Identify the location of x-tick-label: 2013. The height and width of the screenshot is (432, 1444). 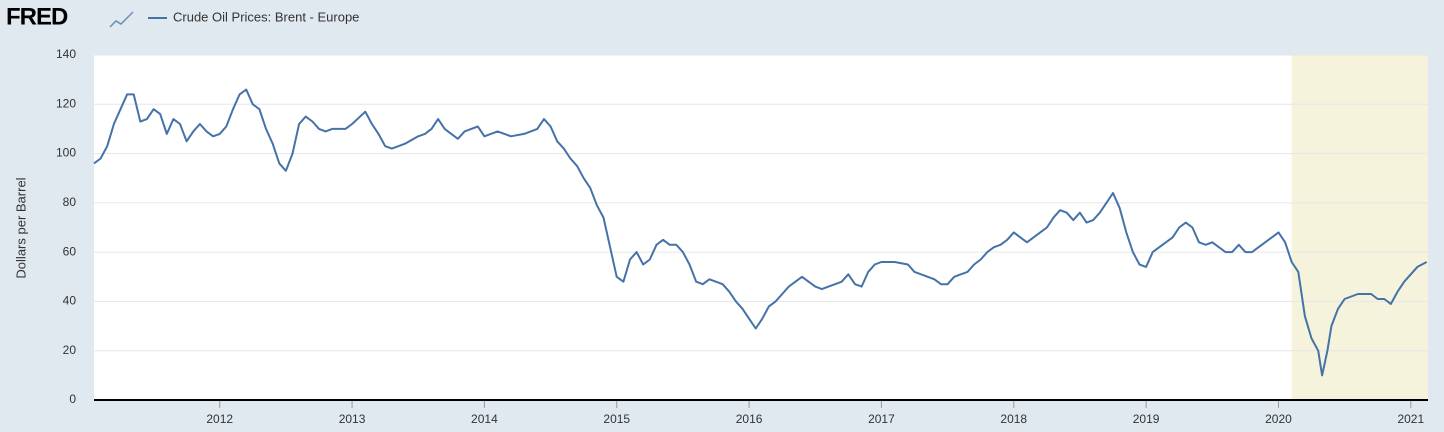
(352, 419).